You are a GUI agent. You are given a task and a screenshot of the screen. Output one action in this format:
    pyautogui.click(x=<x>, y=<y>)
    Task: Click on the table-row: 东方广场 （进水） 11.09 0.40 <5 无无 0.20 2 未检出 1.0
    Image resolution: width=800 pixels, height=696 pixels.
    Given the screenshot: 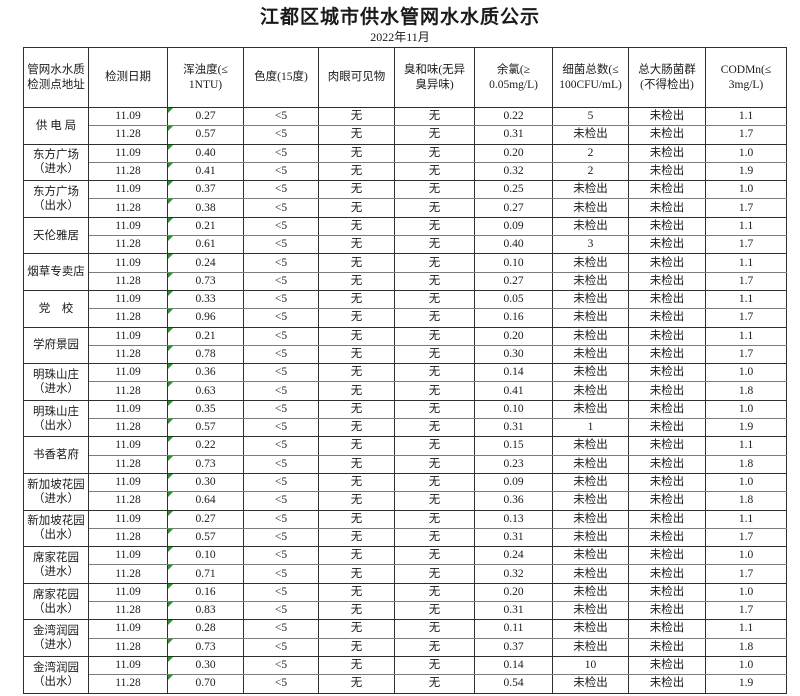 What is the action you would take?
    pyautogui.click(x=405, y=162)
    